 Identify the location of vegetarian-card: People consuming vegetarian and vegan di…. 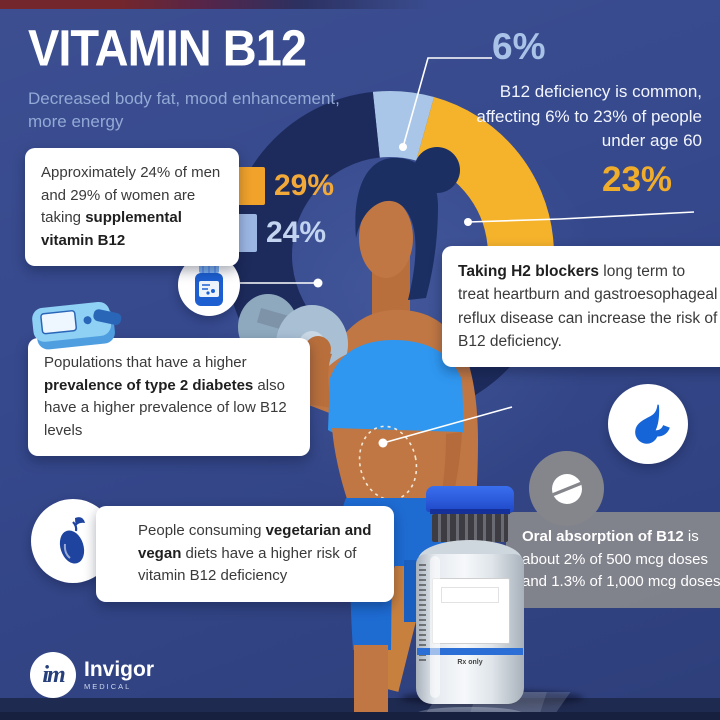
(245, 554).